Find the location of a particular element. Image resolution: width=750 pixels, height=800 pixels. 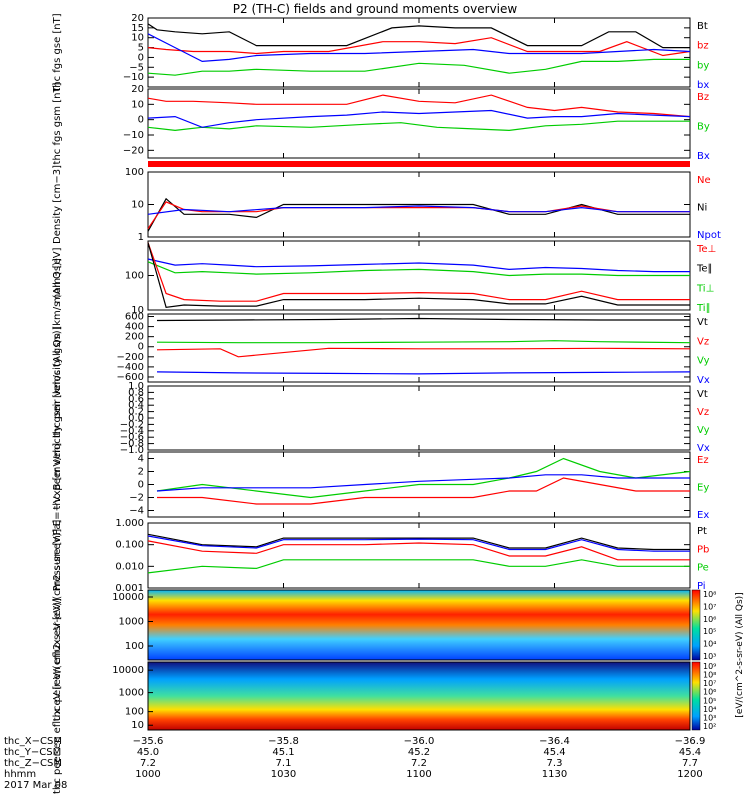

legend-Vz: Vz is located at coordinates (703, 341).